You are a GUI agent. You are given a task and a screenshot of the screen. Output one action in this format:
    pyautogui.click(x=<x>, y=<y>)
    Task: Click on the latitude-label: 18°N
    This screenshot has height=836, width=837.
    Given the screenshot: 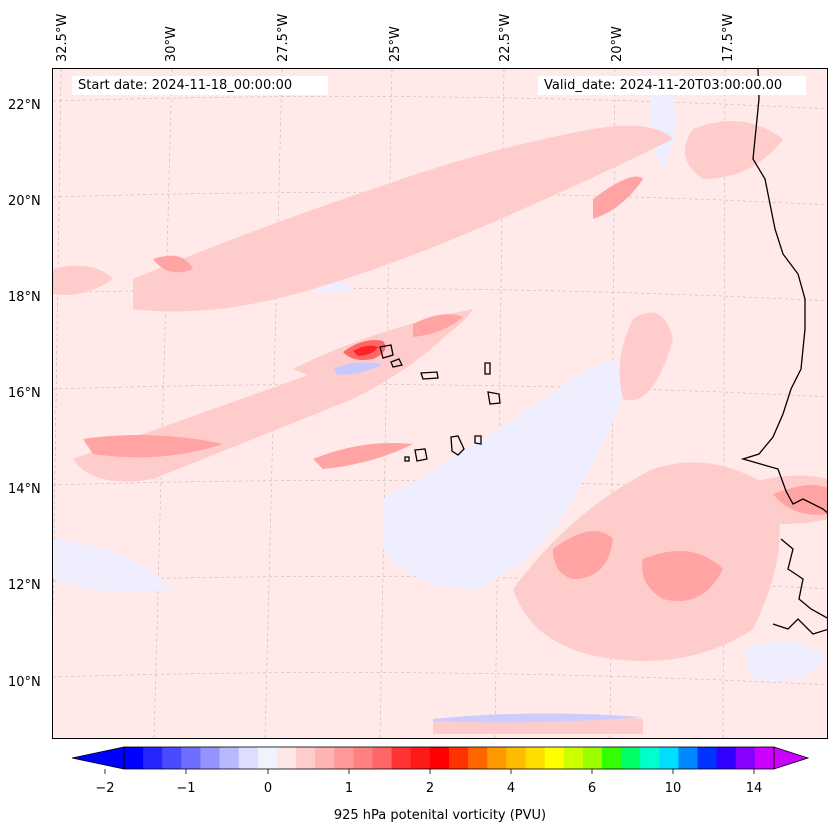 What is the action you would take?
    pyautogui.click(x=24, y=297)
    